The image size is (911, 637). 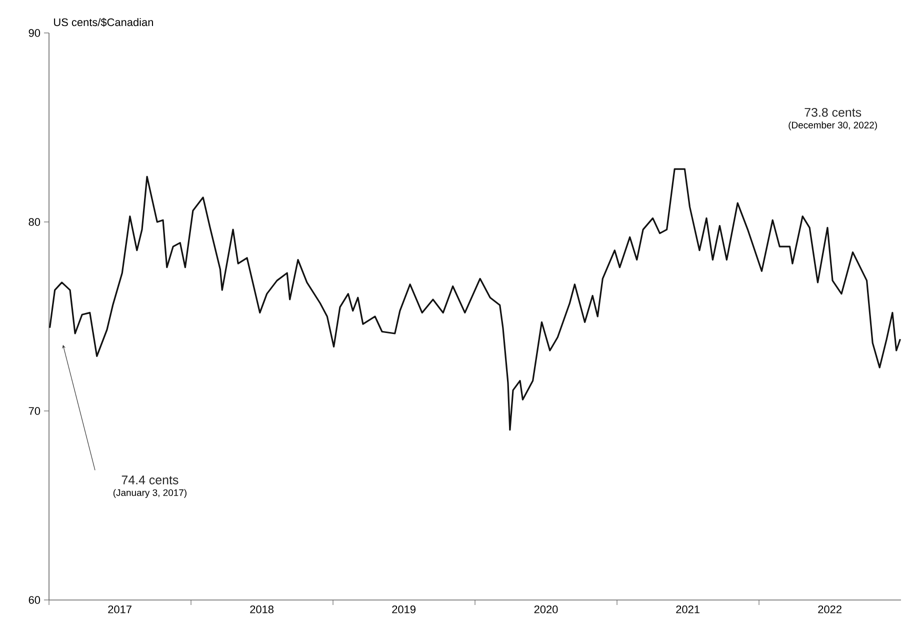 What do you see at coordinates (830, 610) in the screenshot?
I see `x-tick-label: 2022` at bounding box center [830, 610].